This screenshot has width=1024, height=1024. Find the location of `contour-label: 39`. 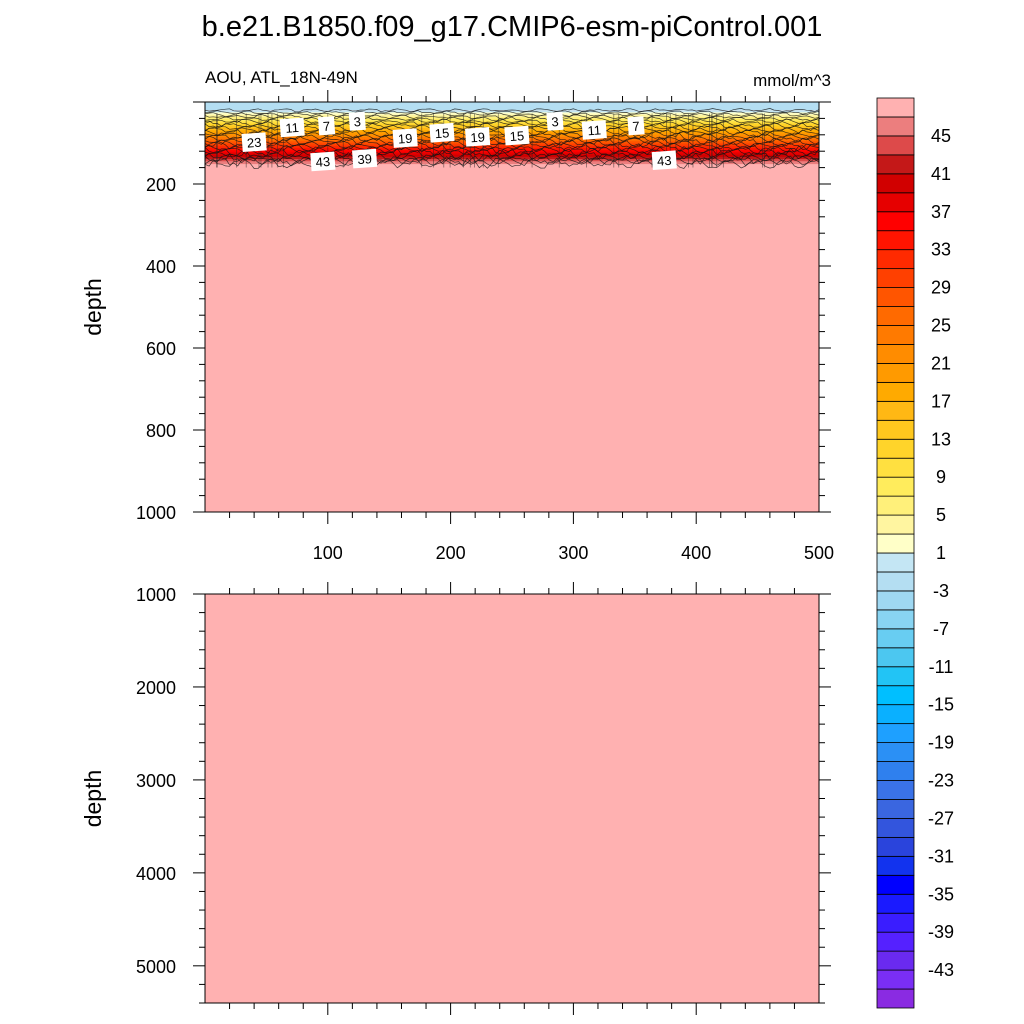

contour-label: 39 is located at coordinates (365, 158).